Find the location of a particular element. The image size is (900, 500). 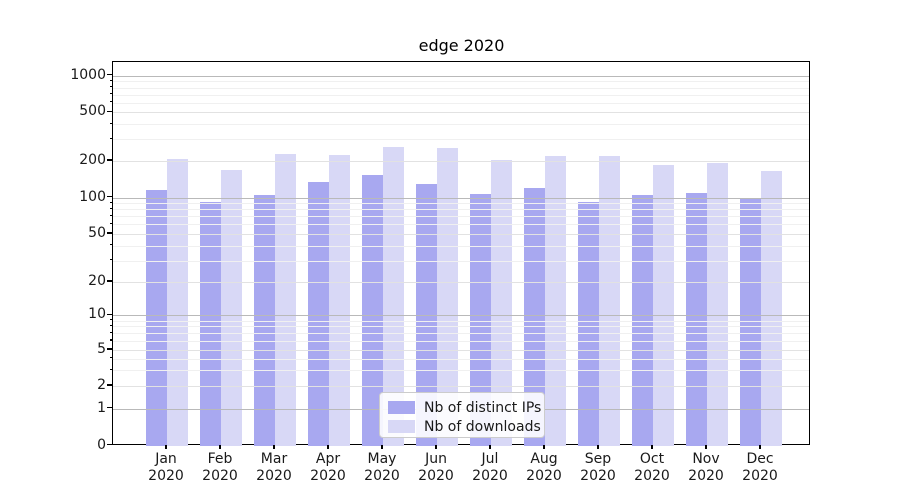

legend-item-downloads: Nb of downloads is located at coordinates (464, 426).